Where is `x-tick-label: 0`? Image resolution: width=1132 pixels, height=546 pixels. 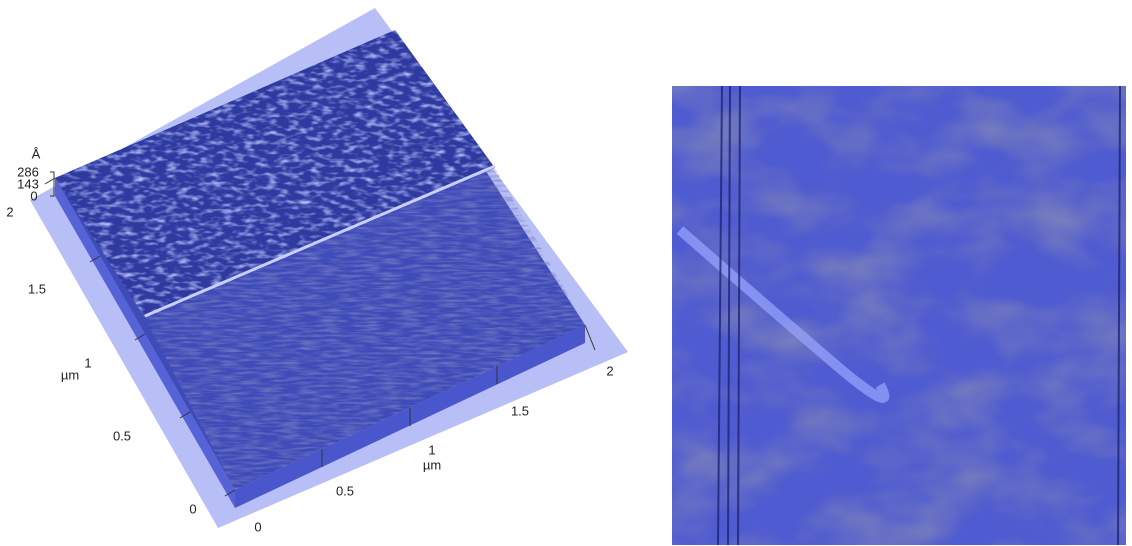
x-tick-label: 0 is located at coordinates (257, 526).